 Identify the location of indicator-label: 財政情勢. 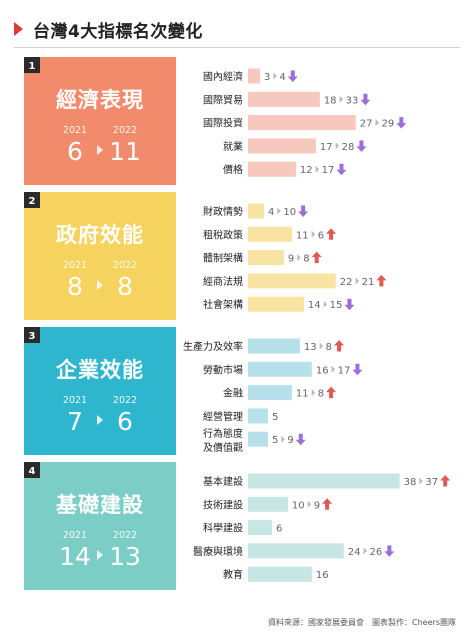
(223, 211).